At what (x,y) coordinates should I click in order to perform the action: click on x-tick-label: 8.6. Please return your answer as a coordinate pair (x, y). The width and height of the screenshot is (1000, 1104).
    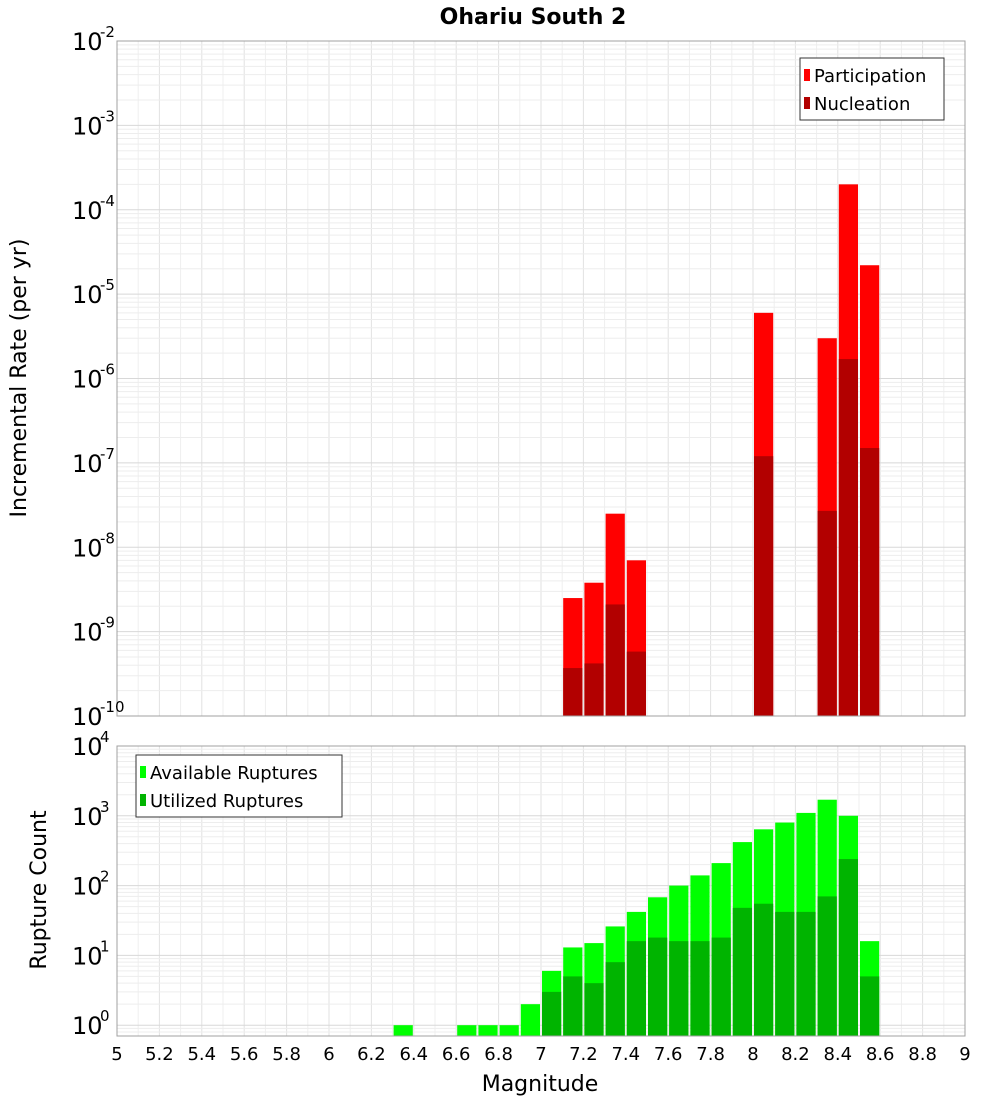
    Looking at the image, I should click on (880, 1054).